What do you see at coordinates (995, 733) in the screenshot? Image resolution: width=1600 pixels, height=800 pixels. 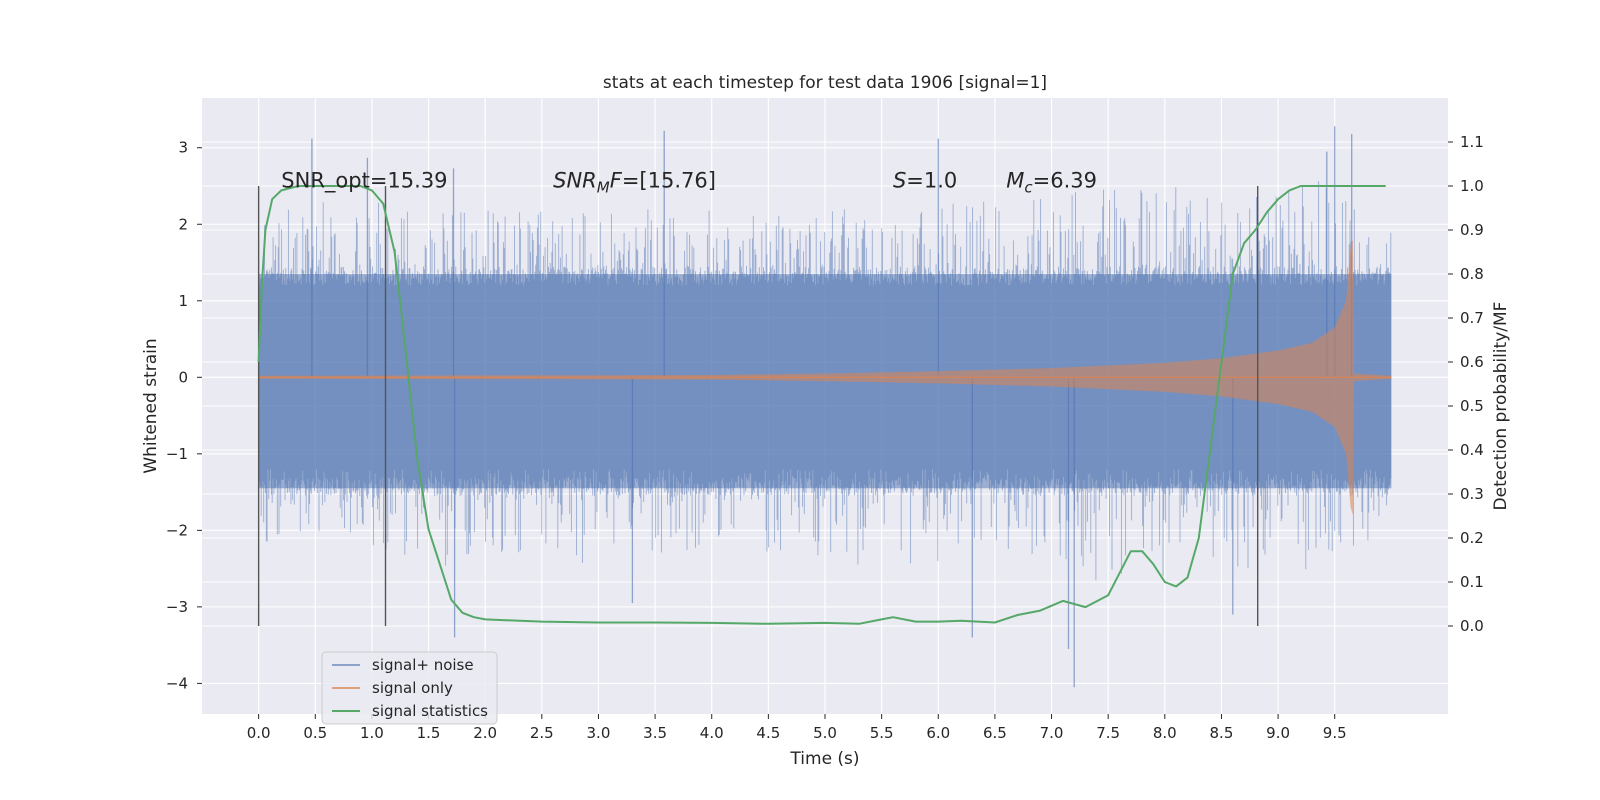 I see `x-tick-label: 6.5` at bounding box center [995, 733].